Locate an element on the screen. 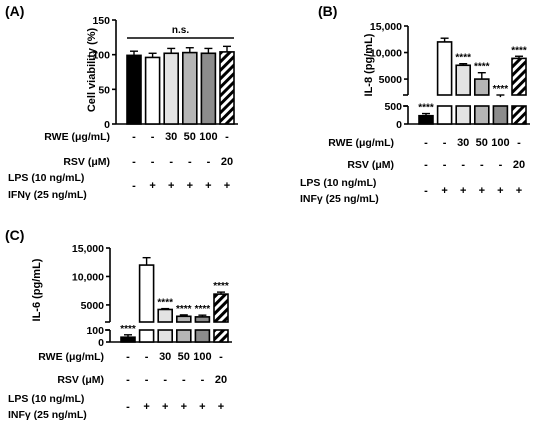  y-tick-label: 500 is located at coordinates (393, 107).